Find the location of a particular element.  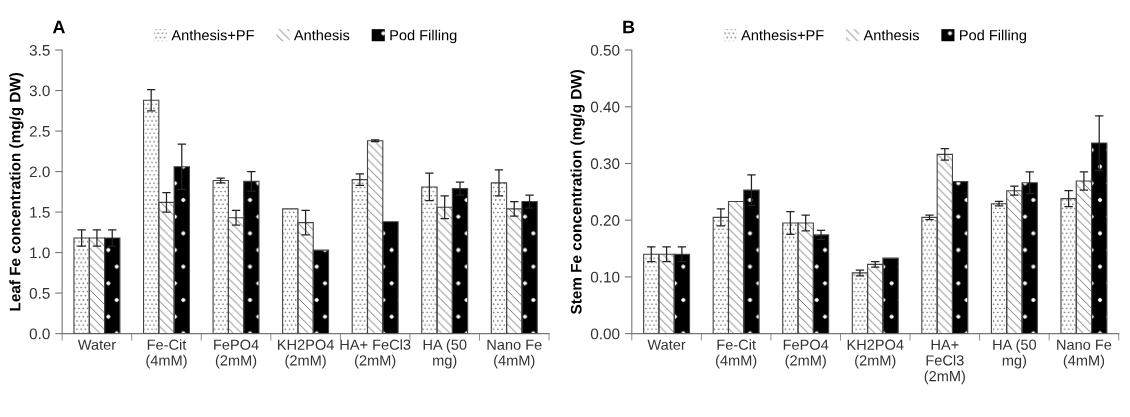

y-tick-label: 0.0 is located at coordinates (39, 334).